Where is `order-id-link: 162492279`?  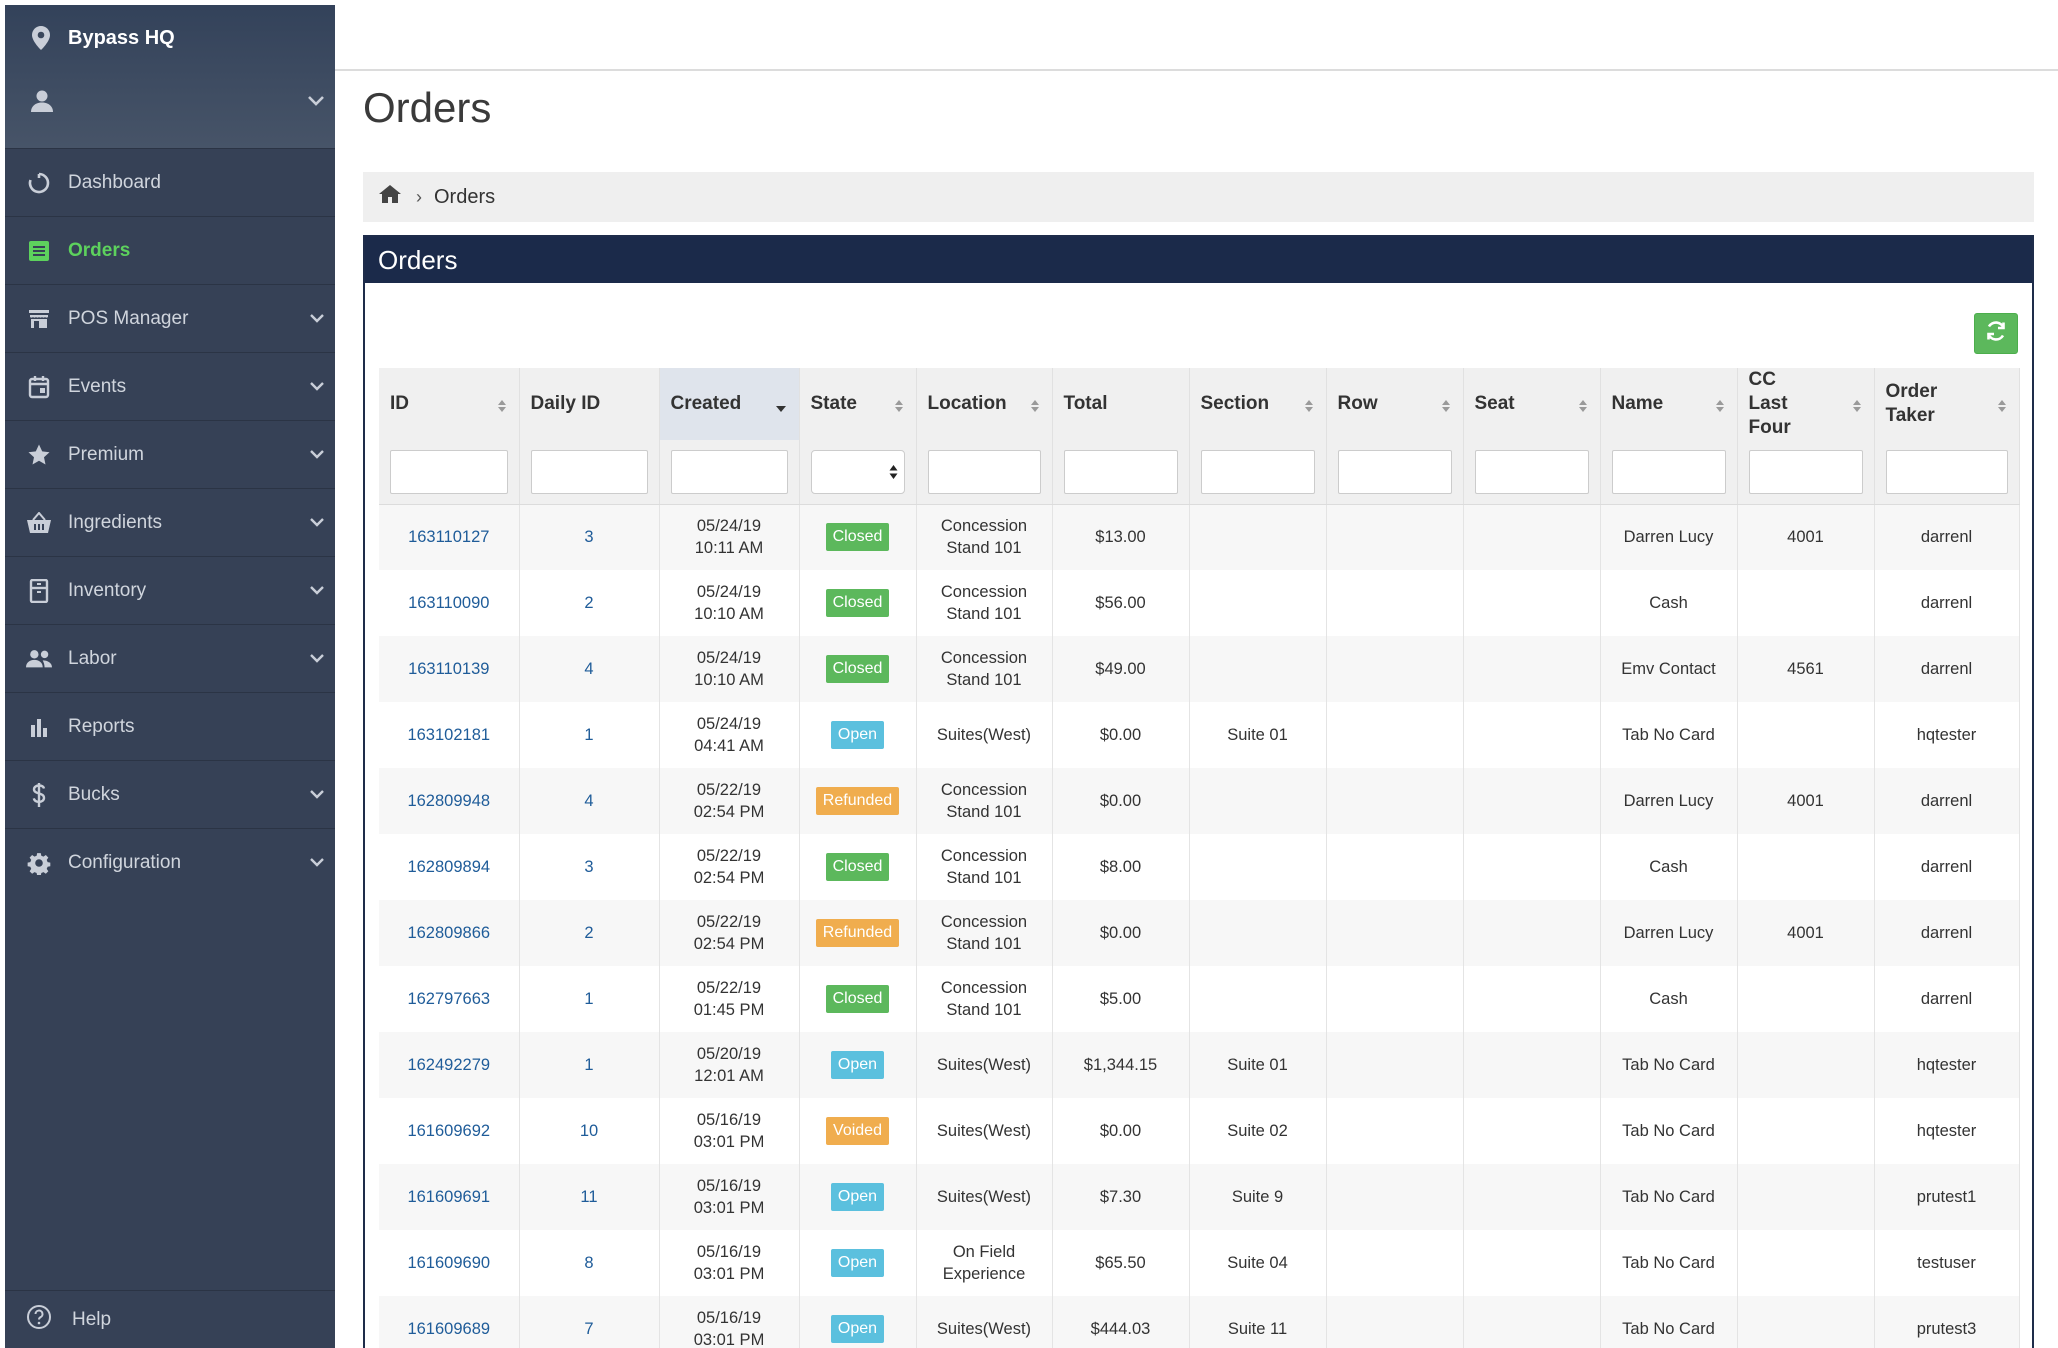 order-id-link: 162492279 is located at coordinates (449, 1065).